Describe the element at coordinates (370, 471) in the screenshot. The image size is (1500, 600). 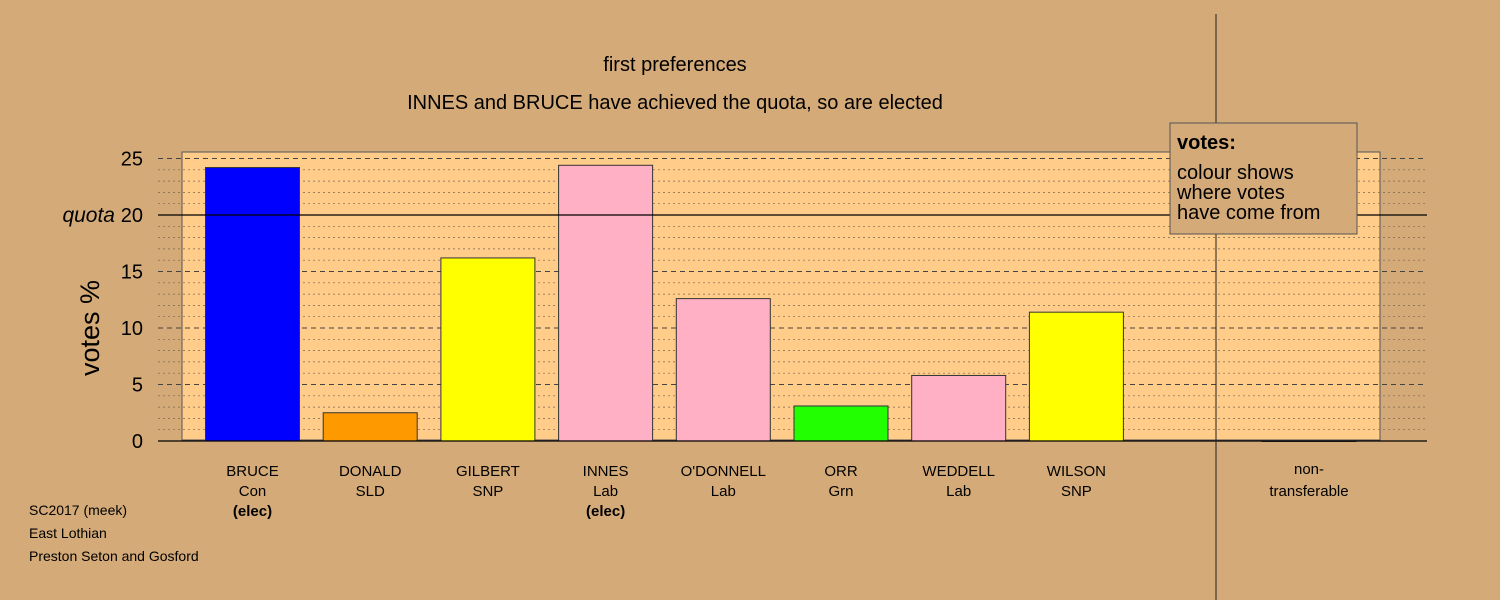
I see `x-label-name: DONALD` at that location.